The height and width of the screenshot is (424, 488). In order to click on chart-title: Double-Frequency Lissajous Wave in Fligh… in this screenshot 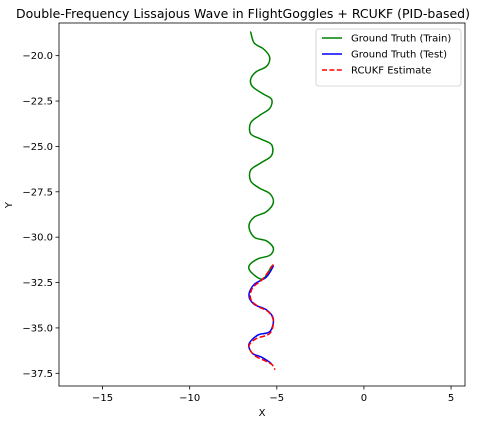, I will do `click(243, 13)`.